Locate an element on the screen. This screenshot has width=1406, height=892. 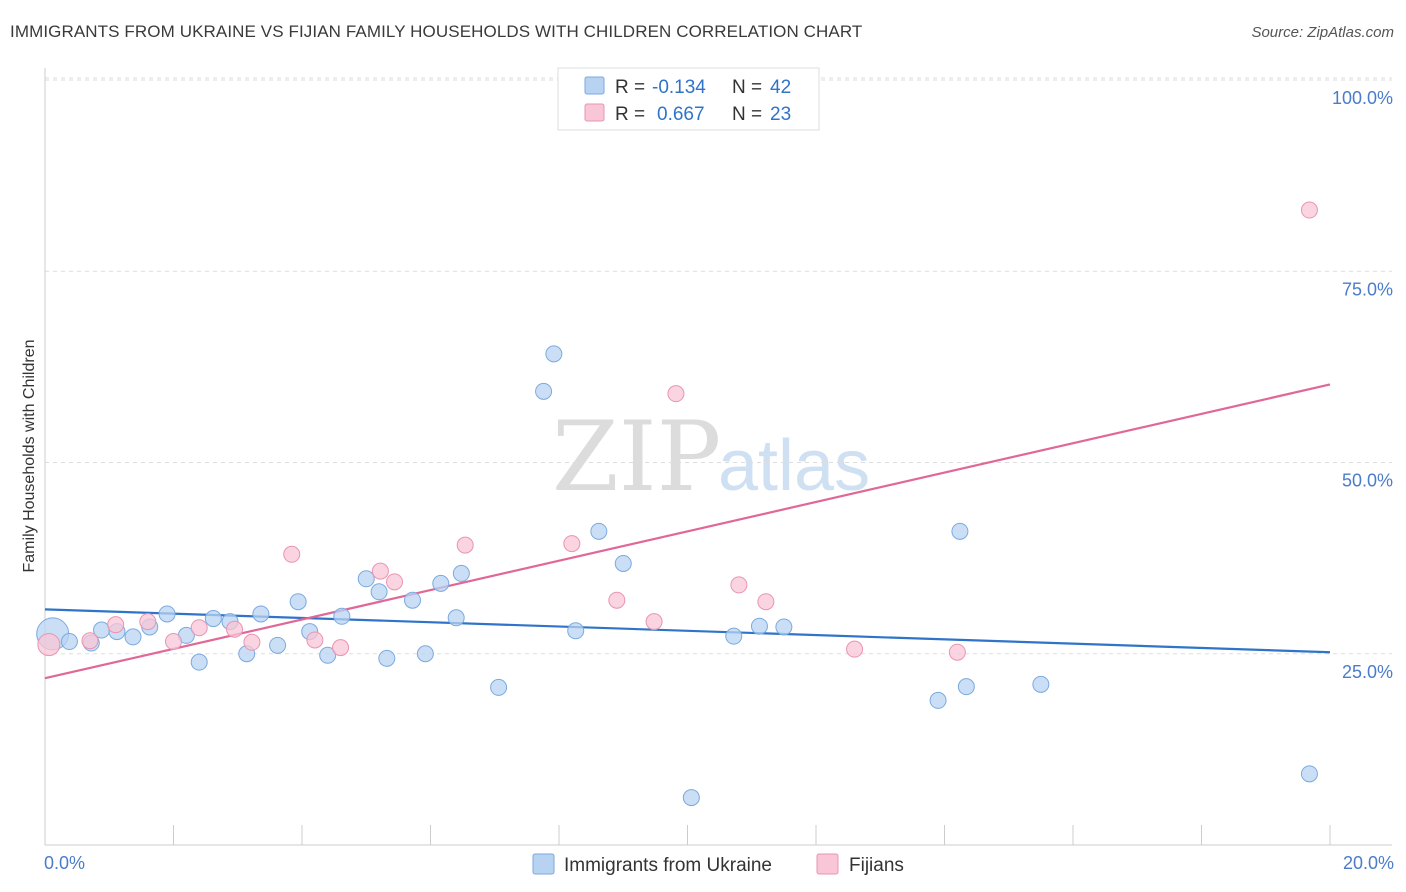
bottom-legend-label-fiji: Fijians is located at coordinates (876, 865).